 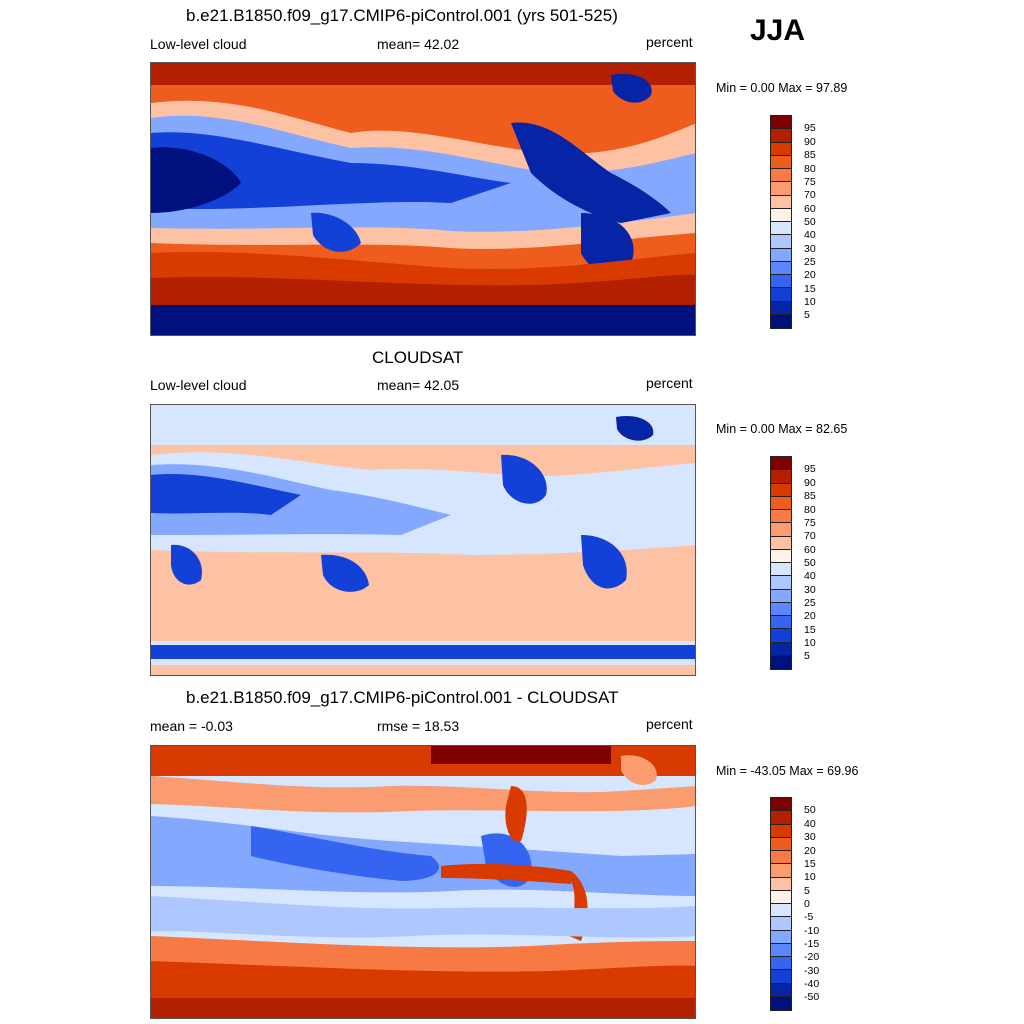 I want to click on panel3-mean-label: mean = -0.03, so click(x=191, y=726).